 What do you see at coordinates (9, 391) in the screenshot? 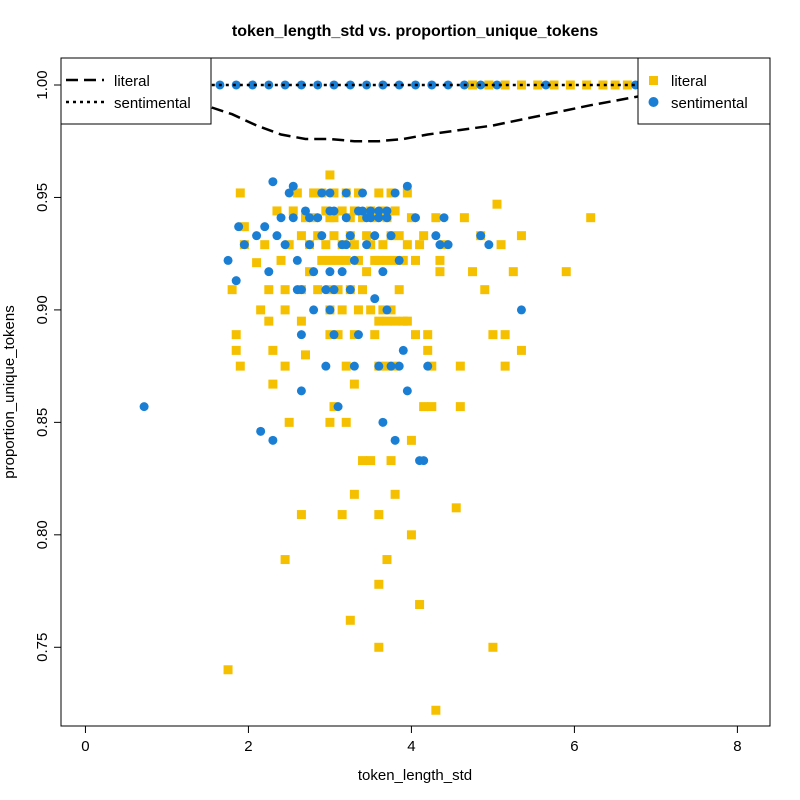
I see `y-axis-label: proportion_unique_tokens` at bounding box center [9, 391].